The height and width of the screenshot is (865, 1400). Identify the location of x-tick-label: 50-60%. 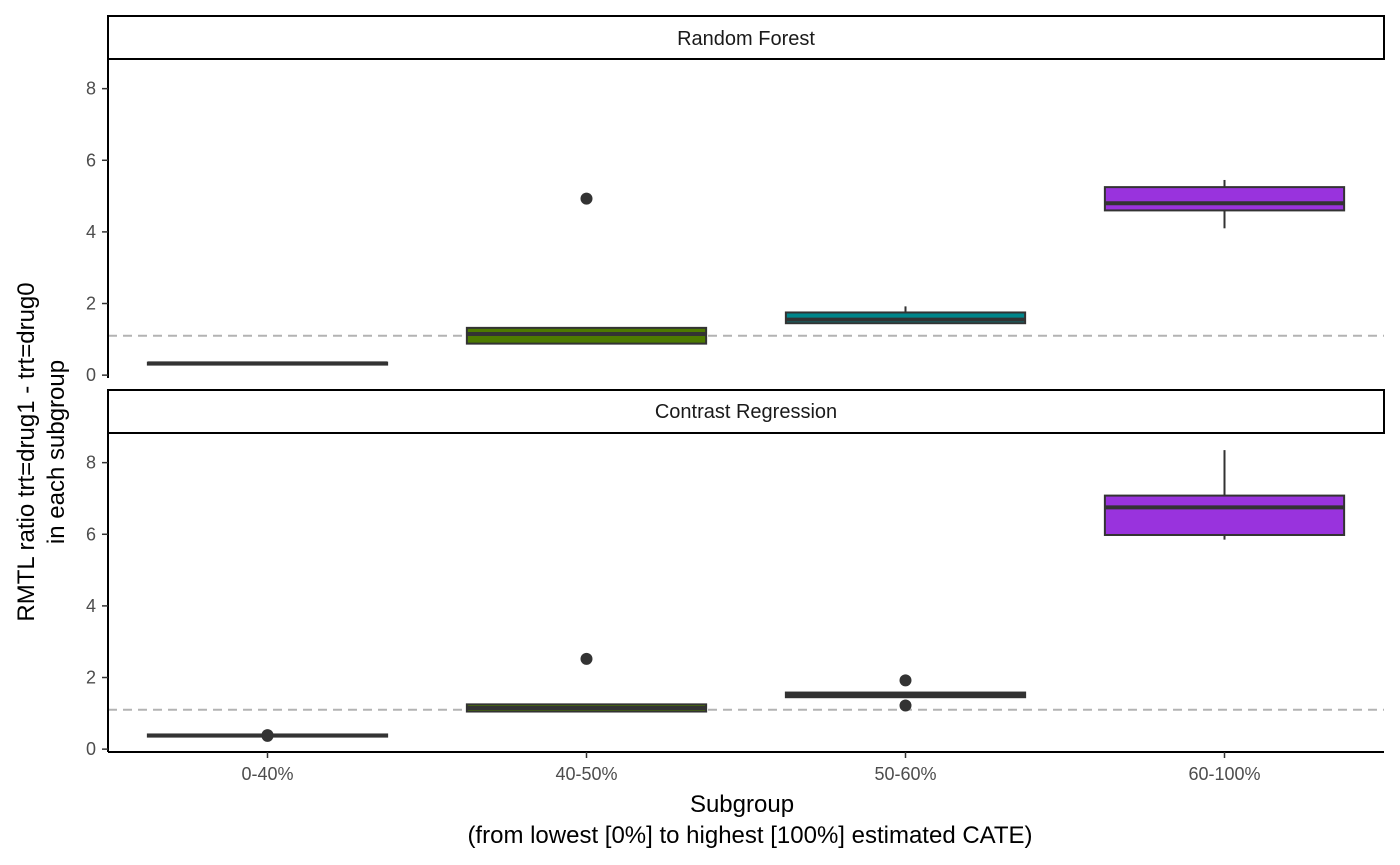
(905, 774).